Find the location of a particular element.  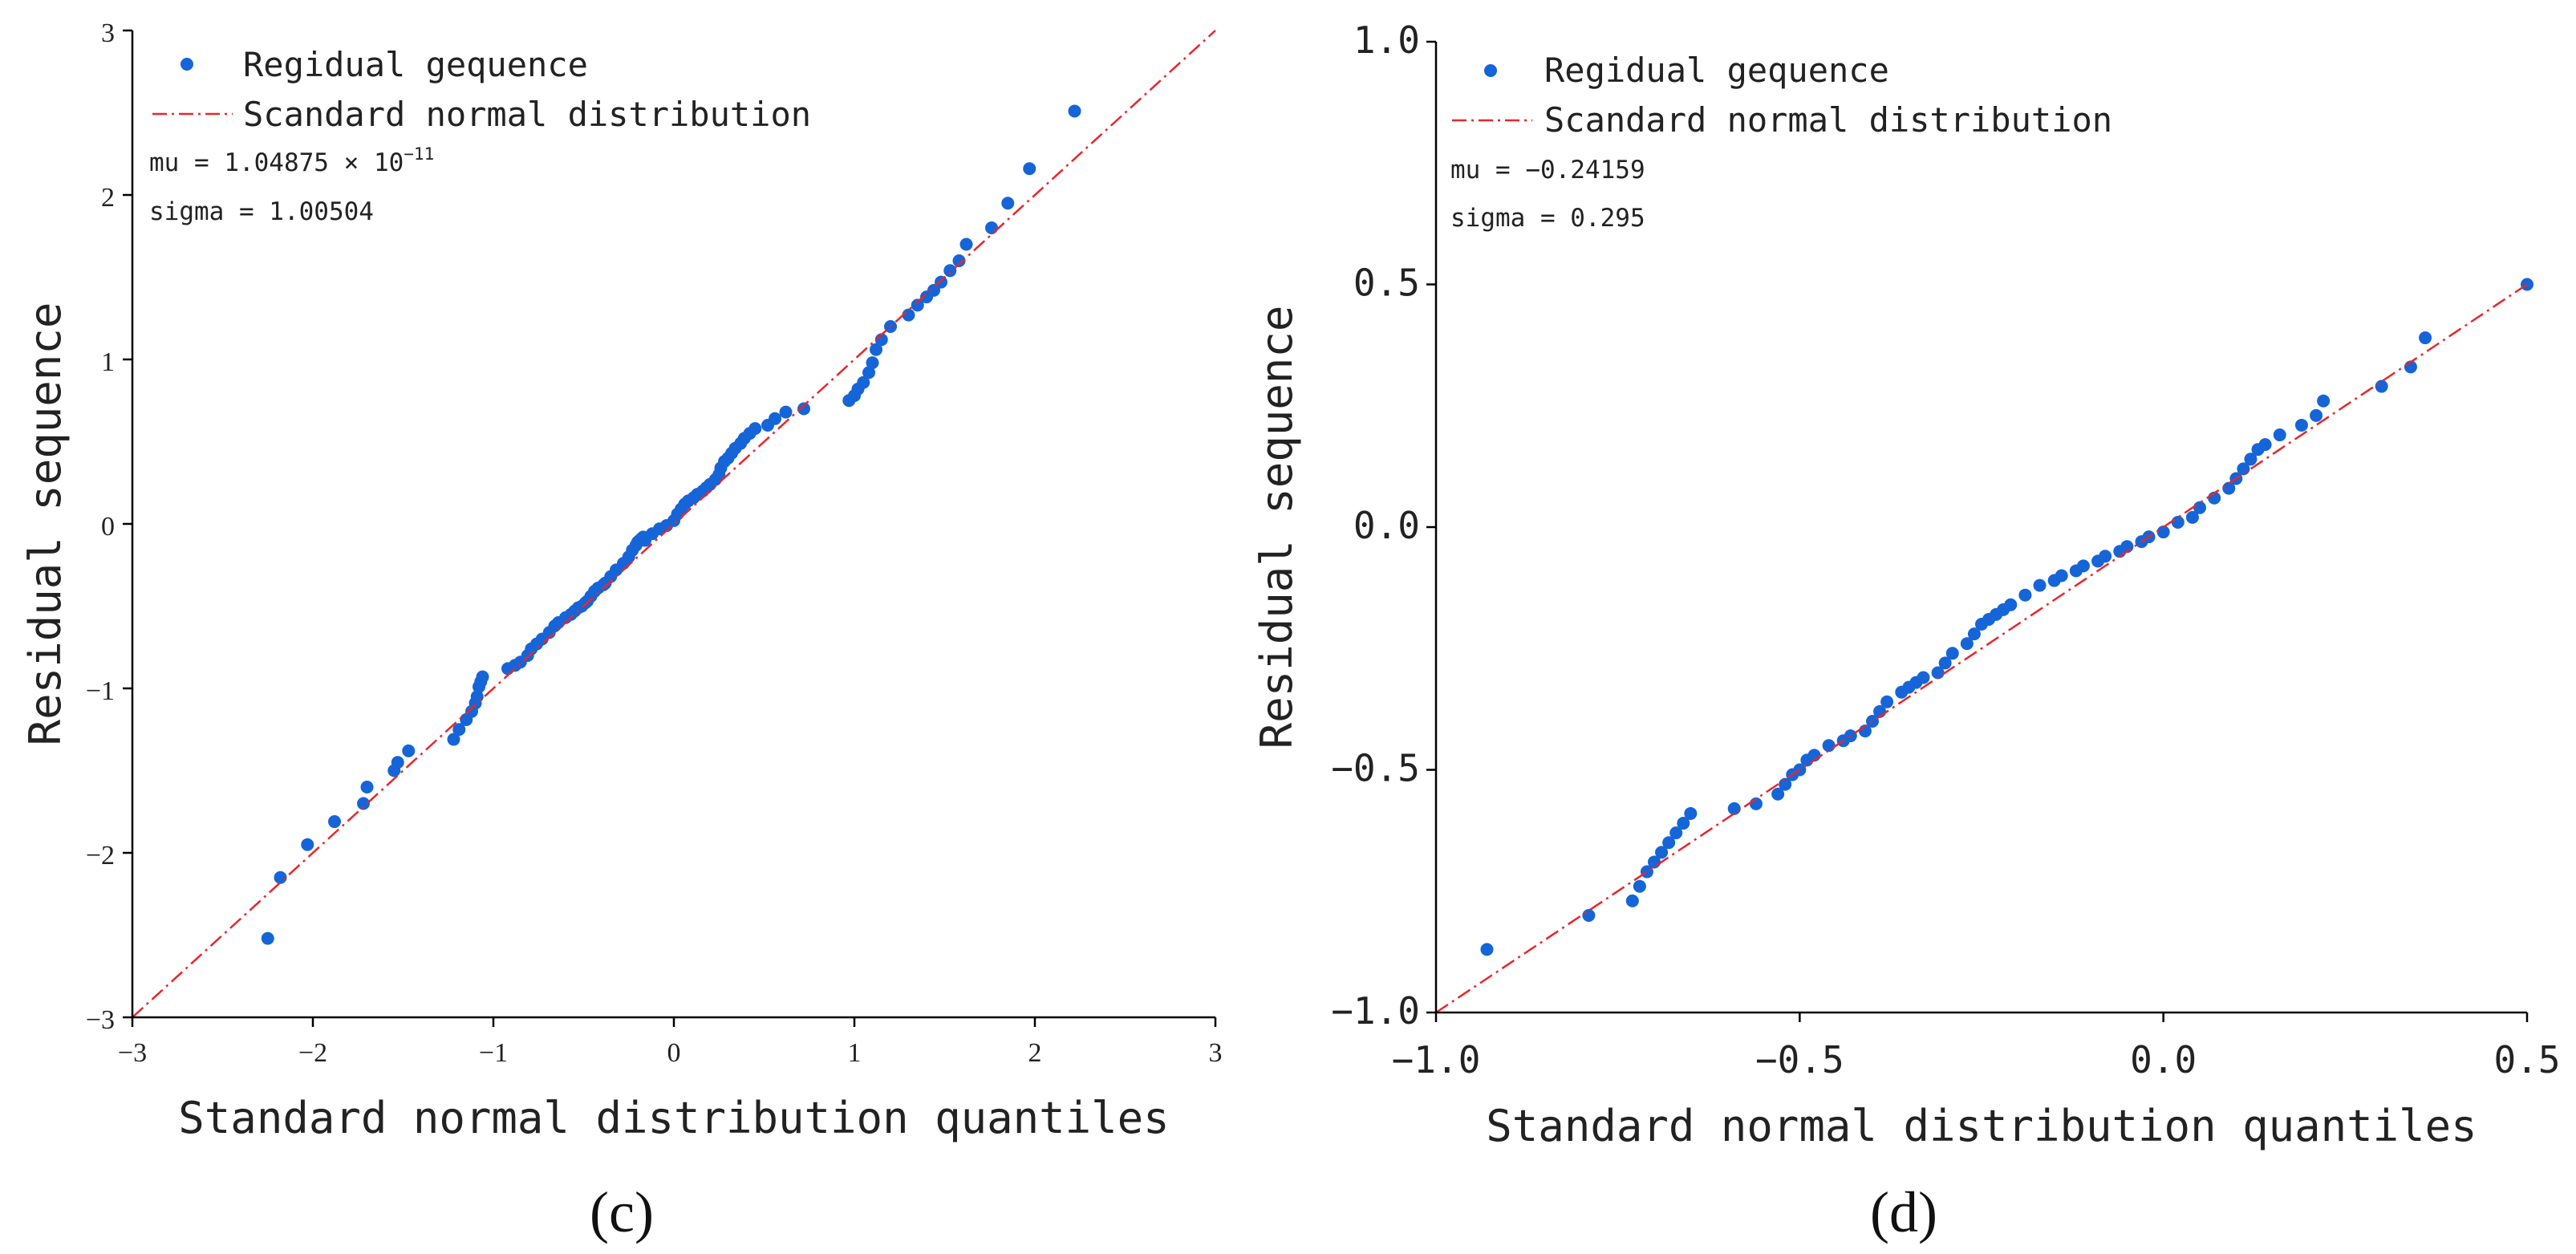

y-tick-label-d: 0.0 is located at coordinates (1386, 525).